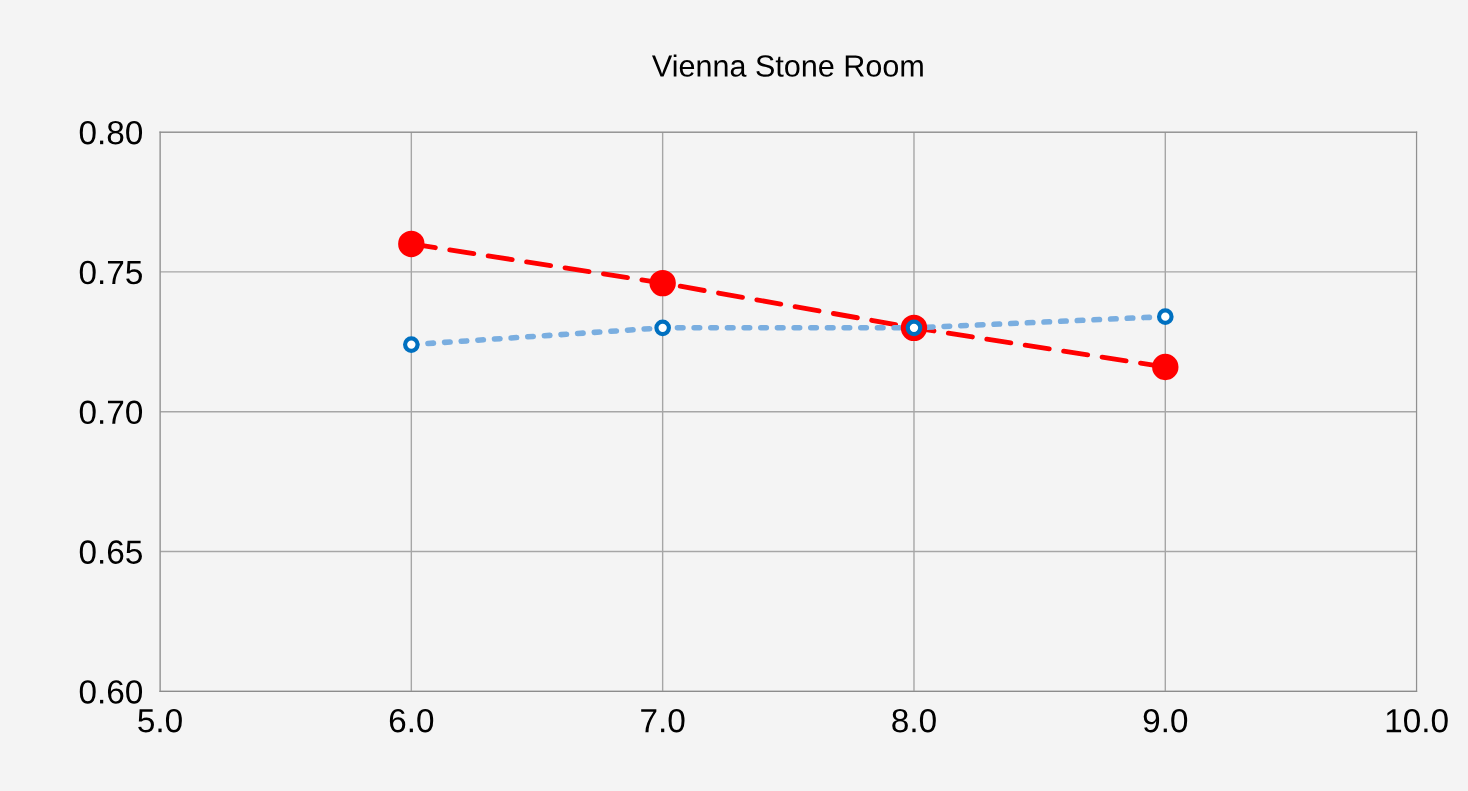 The height and width of the screenshot is (791, 1468). I want to click on x-tick-label: 10.0, so click(1417, 720).